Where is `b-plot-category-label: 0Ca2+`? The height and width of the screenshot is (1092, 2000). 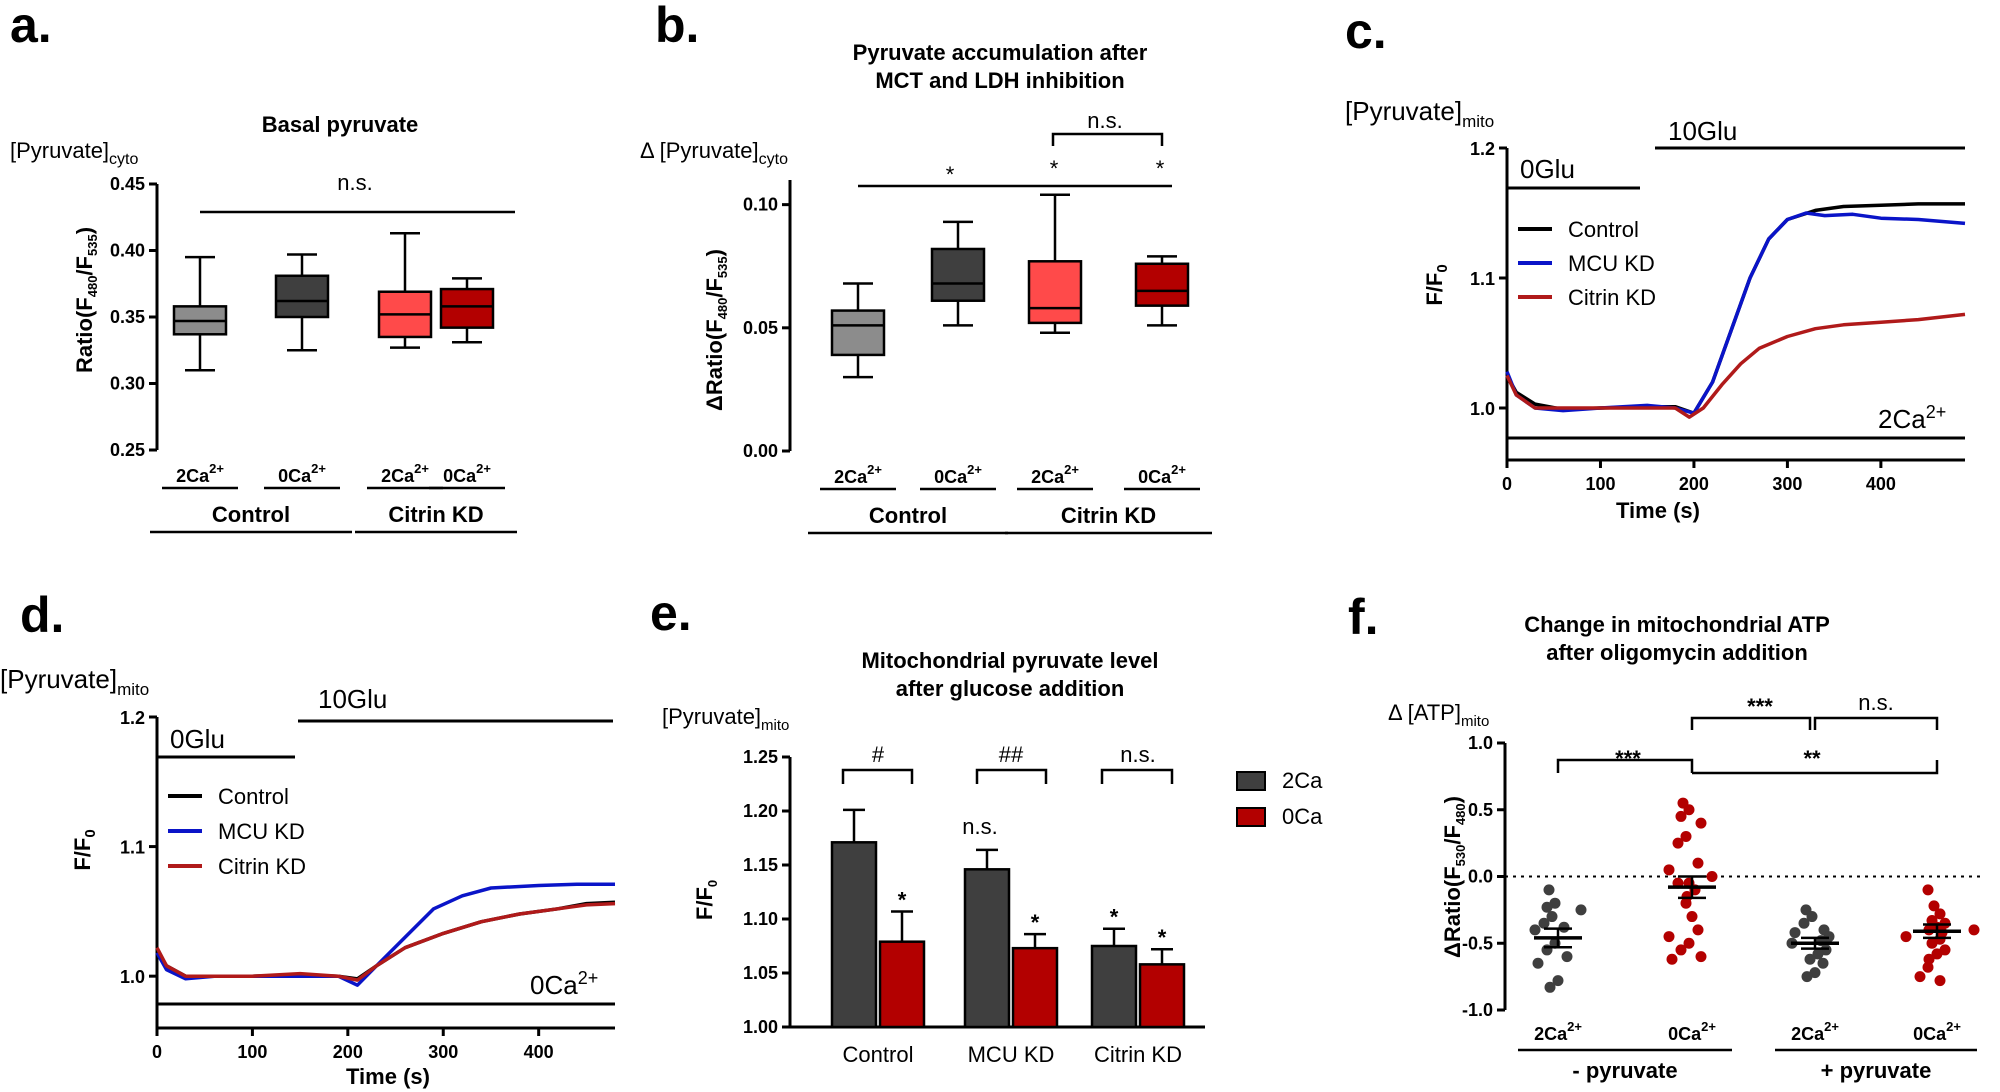 b-plot-category-label: 0Ca2+ is located at coordinates (1162, 474).